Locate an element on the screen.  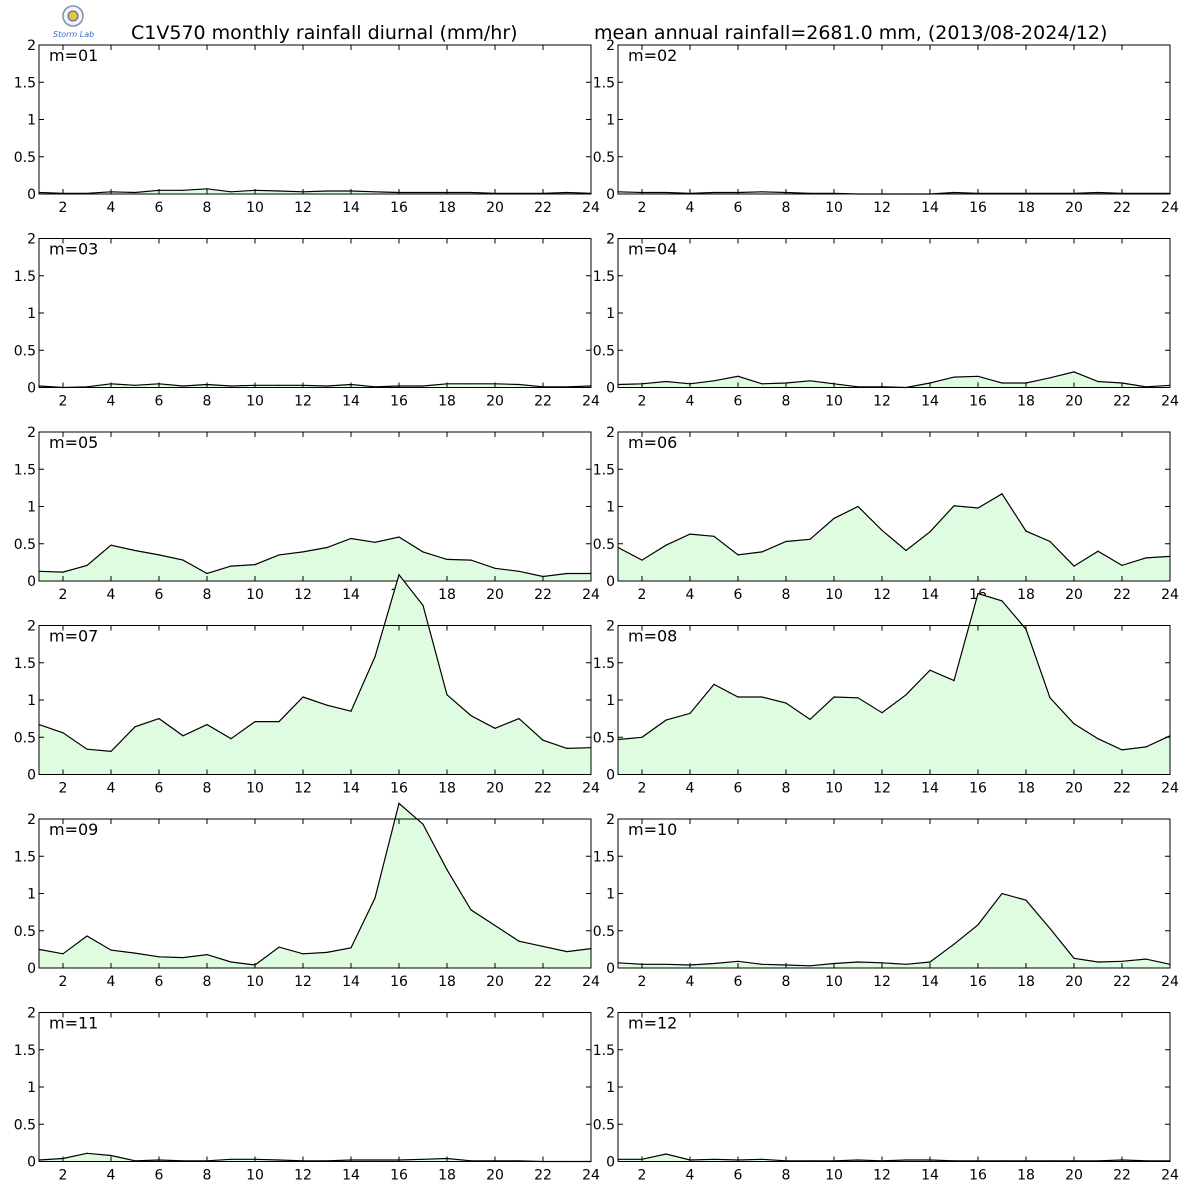
logo-emblem-core is located at coordinates (73, 16).